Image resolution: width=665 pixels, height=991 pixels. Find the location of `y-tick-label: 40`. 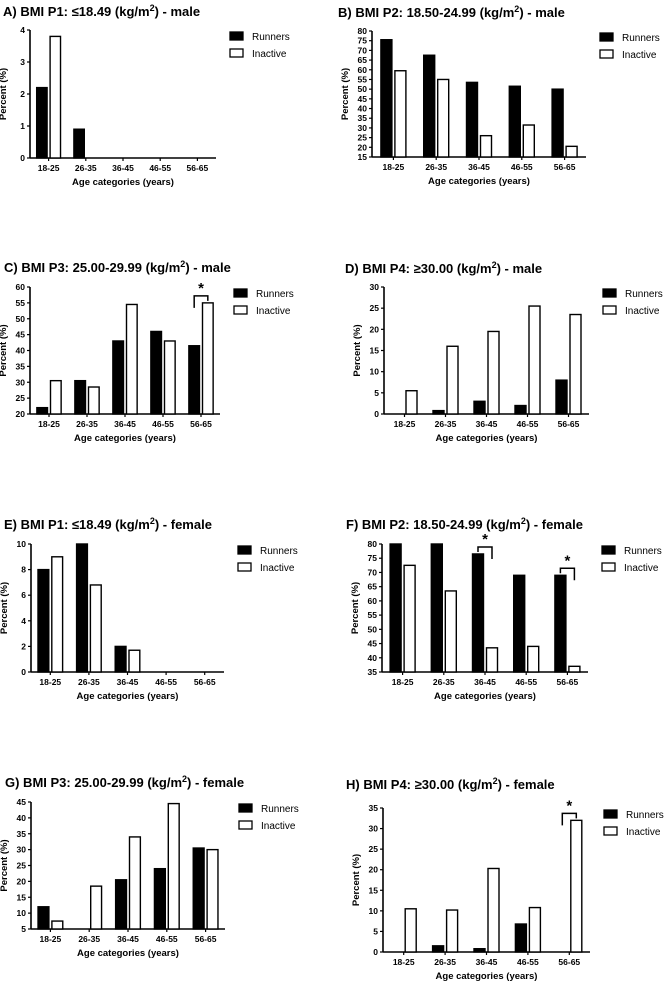

y-tick-label: 40 is located at coordinates (22, 818).